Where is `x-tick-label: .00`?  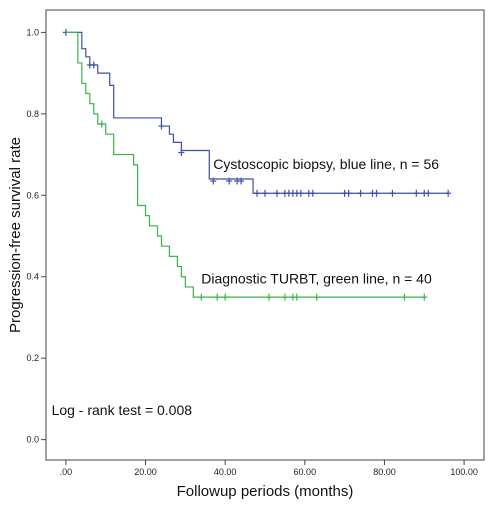
x-tick-label: .00 is located at coordinates (66, 472).